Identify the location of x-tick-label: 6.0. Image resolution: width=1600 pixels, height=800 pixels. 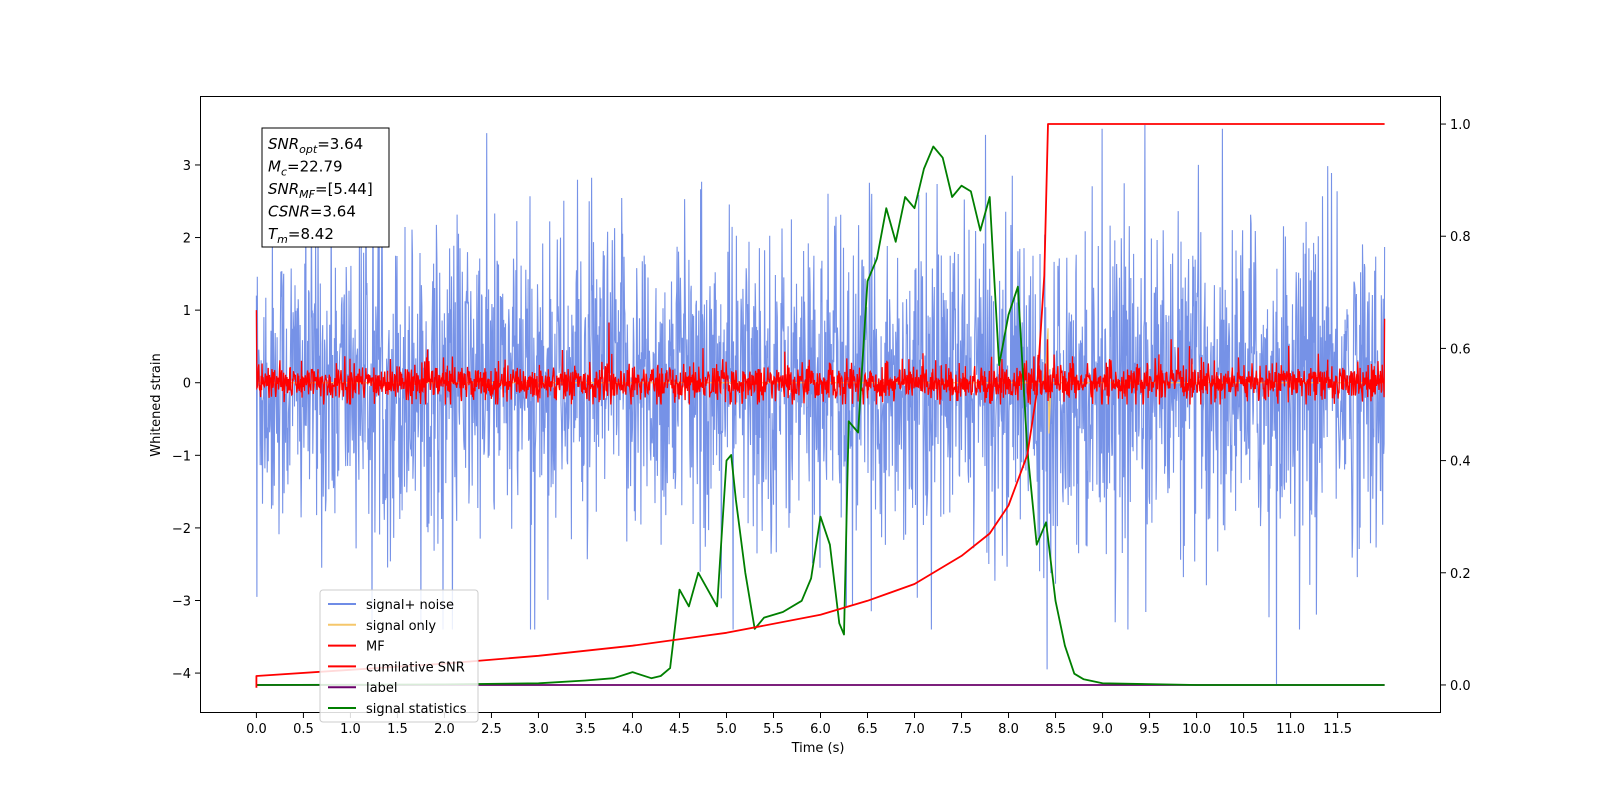
(820, 729).